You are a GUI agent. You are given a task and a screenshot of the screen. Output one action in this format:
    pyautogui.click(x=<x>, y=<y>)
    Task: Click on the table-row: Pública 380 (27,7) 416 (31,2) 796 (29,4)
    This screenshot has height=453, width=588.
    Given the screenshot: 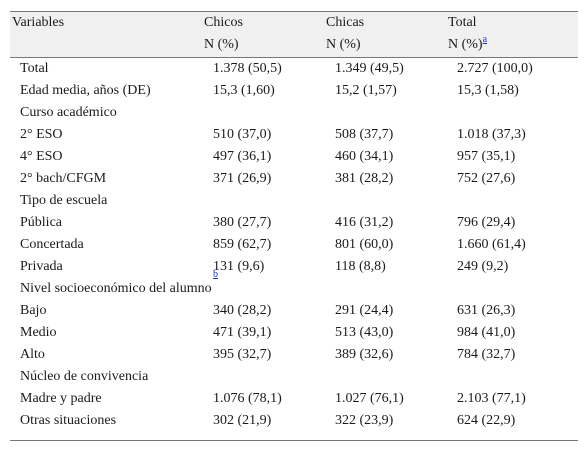 What is the action you would take?
    pyautogui.click(x=294, y=223)
    